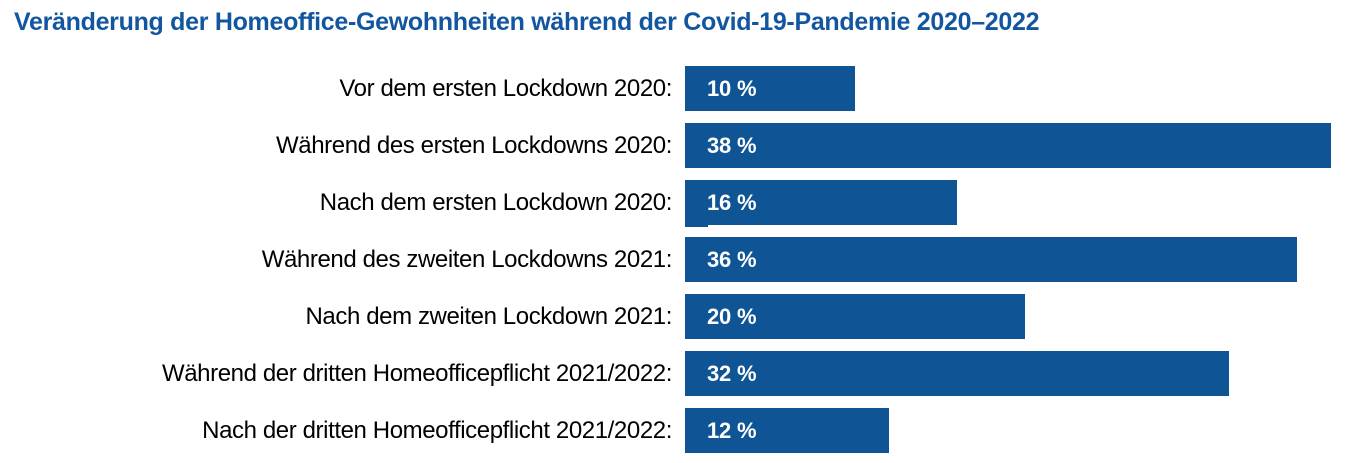 This screenshot has height=463, width=1350. I want to click on bar: 32 %, so click(957, 373).